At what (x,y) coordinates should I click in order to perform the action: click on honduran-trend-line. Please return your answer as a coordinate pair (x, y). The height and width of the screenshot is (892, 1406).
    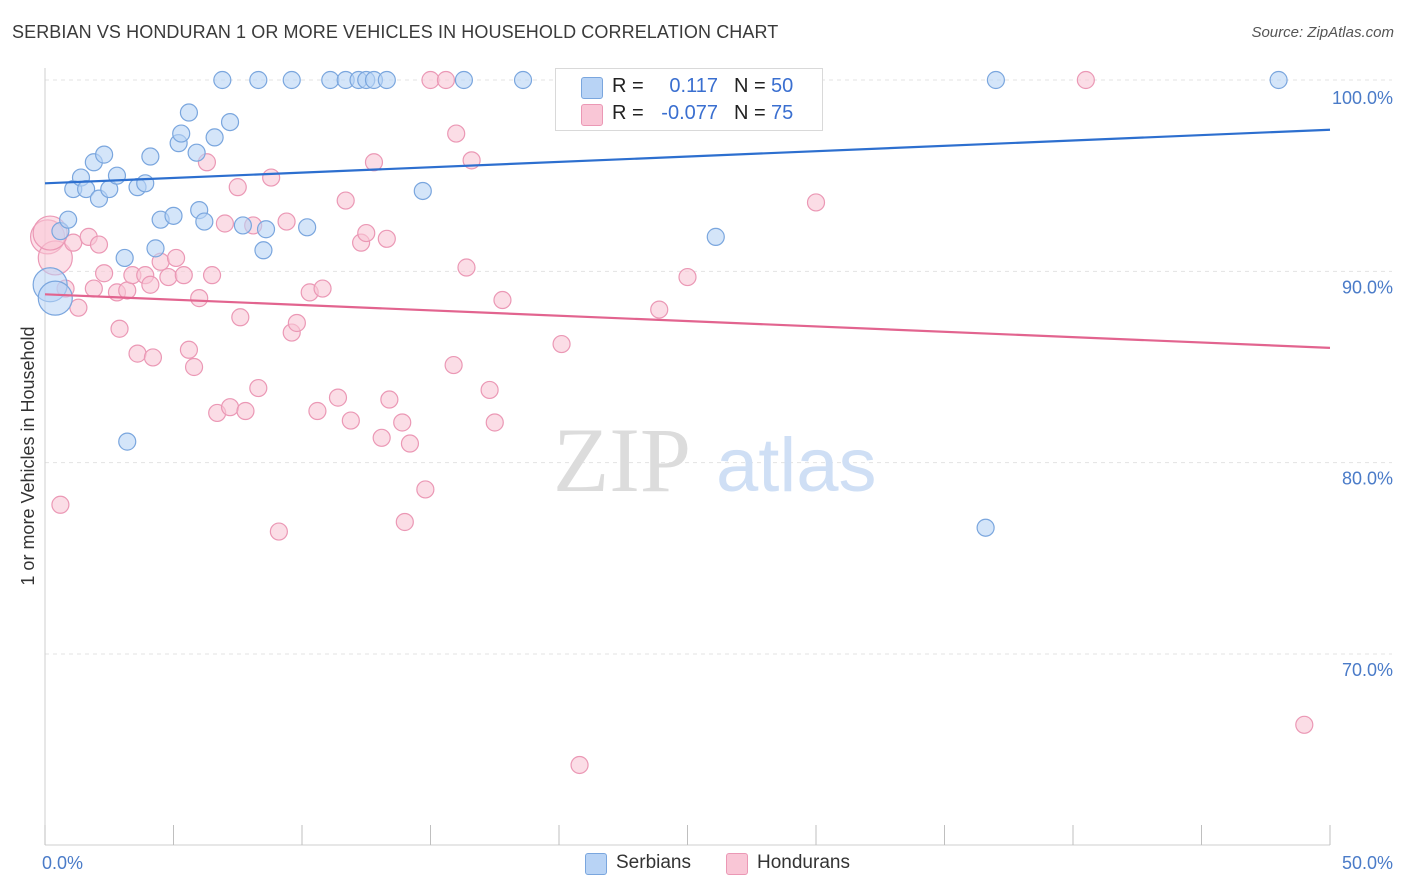
    Looking at the image, I should click on (687, 321).